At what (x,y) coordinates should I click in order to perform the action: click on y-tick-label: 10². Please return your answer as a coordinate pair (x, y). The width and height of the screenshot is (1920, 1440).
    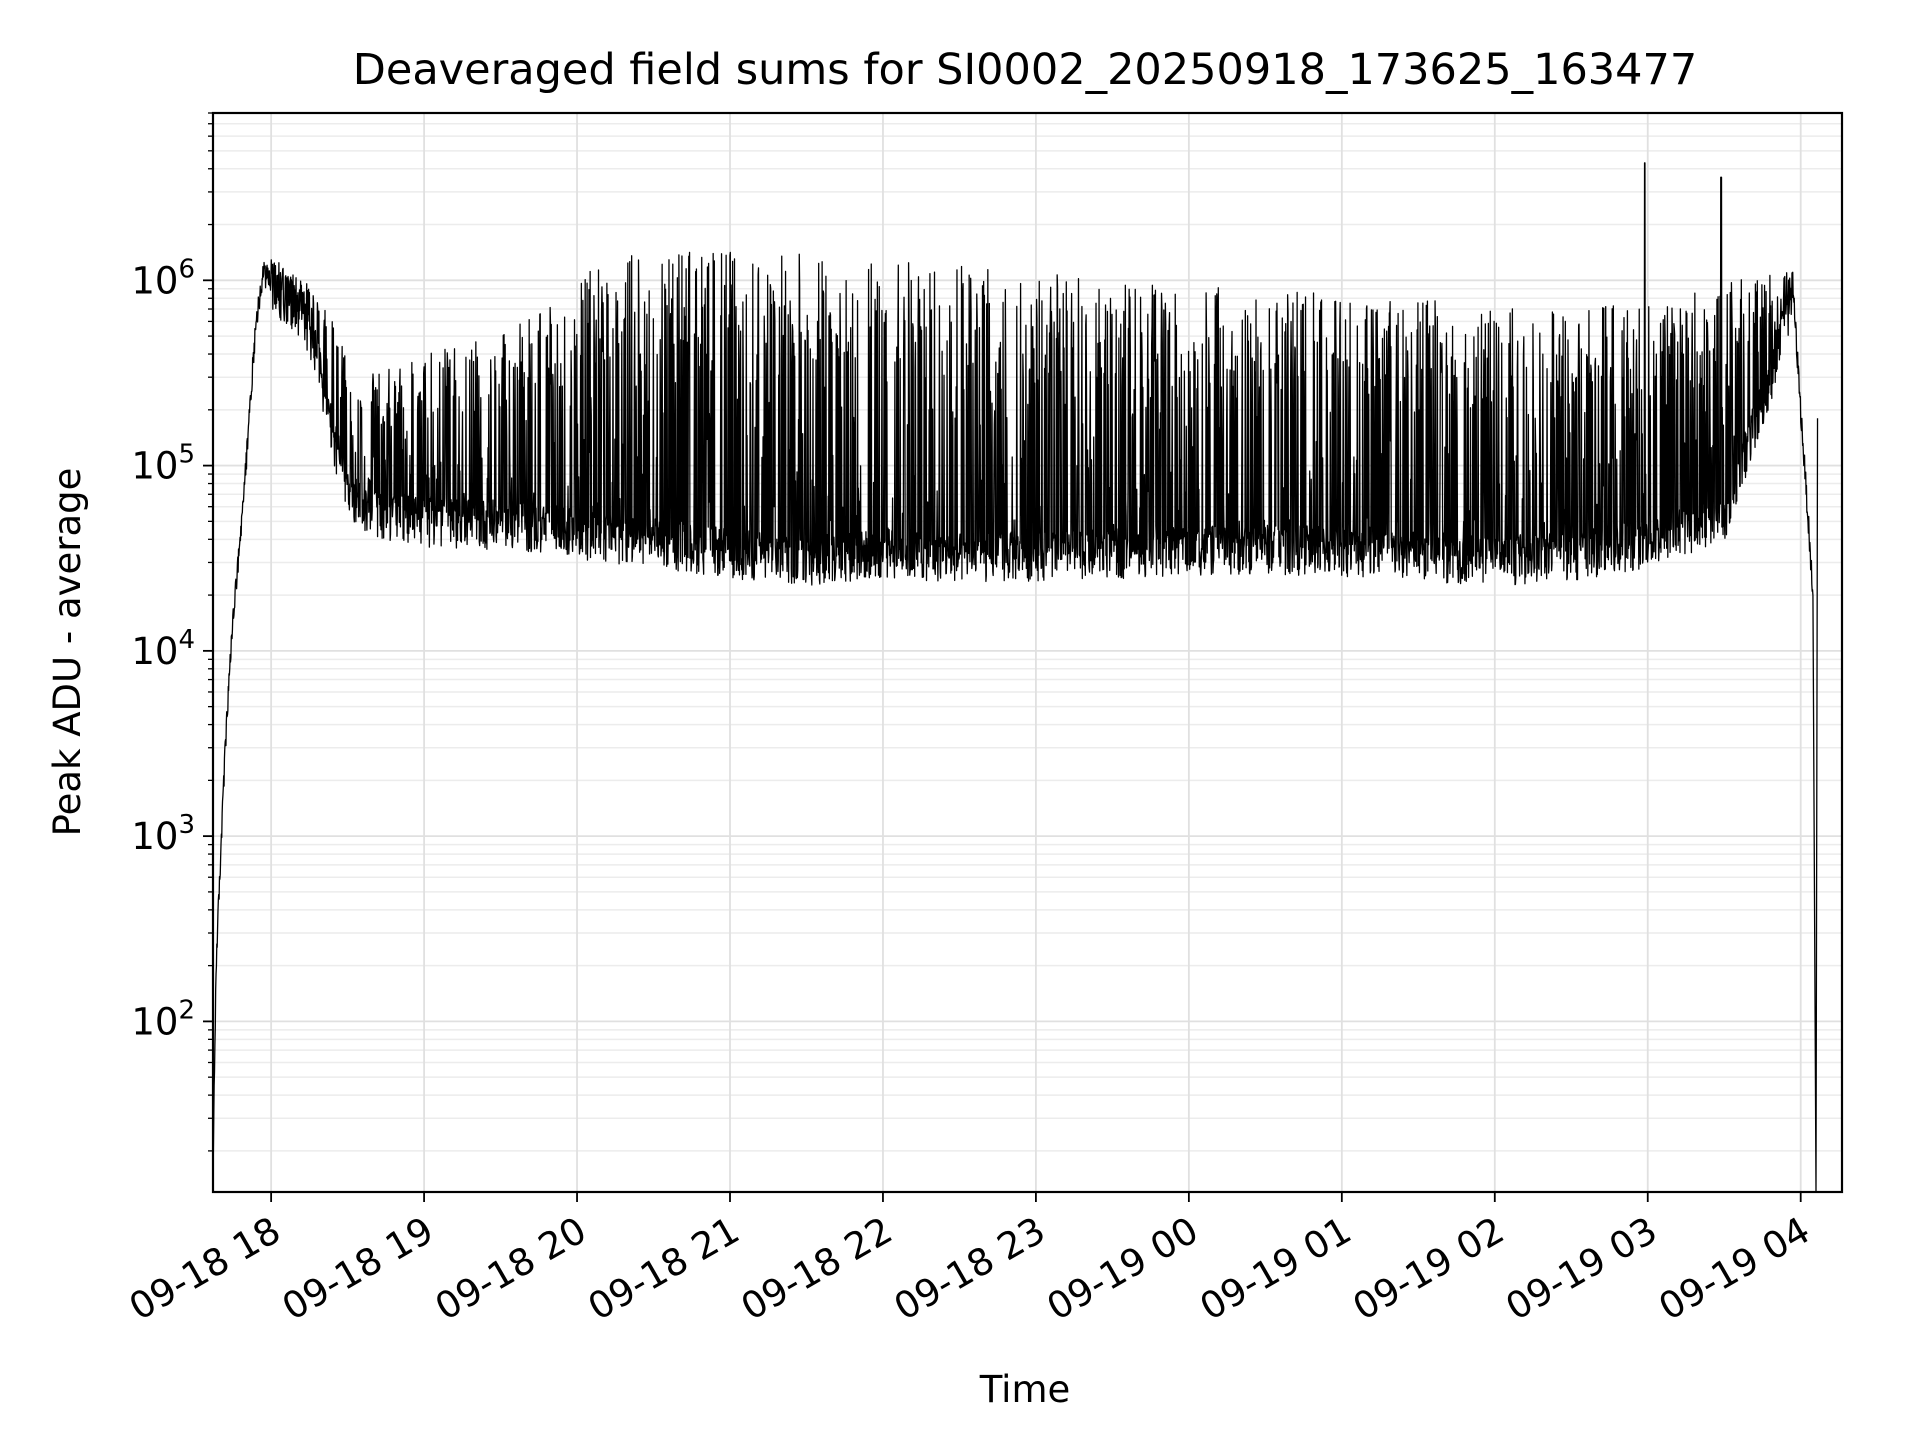
    Looking at the image, I should click on (163, 1019).